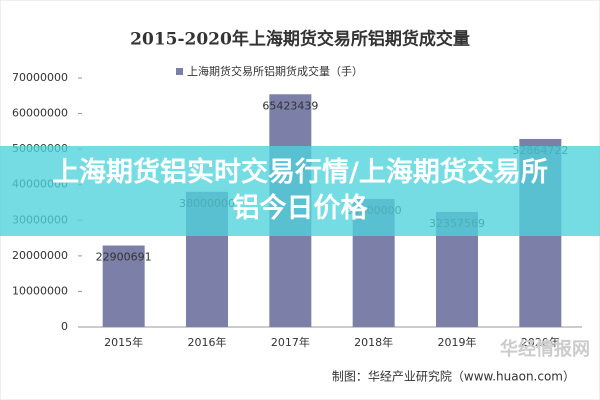 The image size is (600, 400). I want to click on y-tick-label: 0, so click(64, 326).